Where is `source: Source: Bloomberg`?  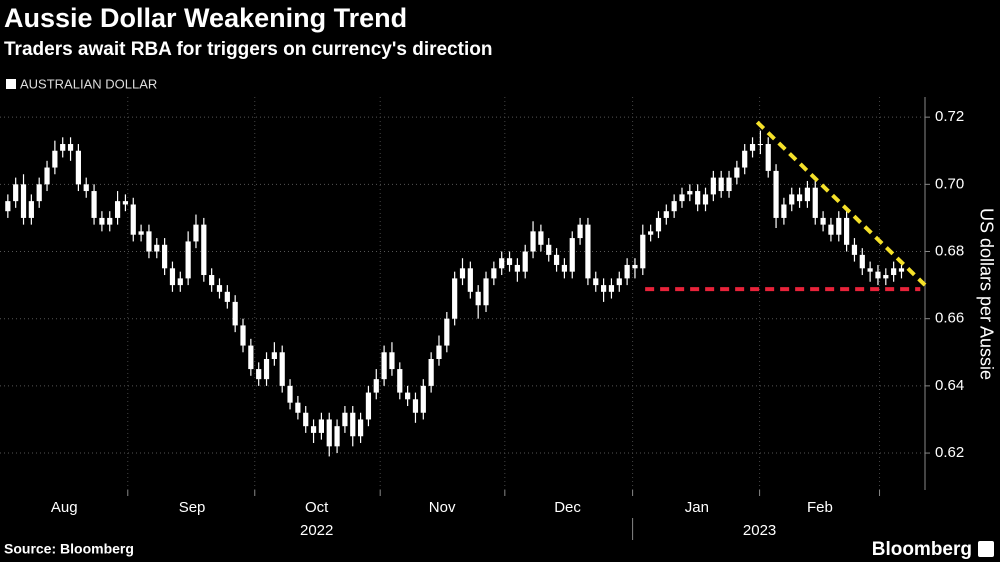 source: Source: Bloomberg is located at coordinates (69, 549).